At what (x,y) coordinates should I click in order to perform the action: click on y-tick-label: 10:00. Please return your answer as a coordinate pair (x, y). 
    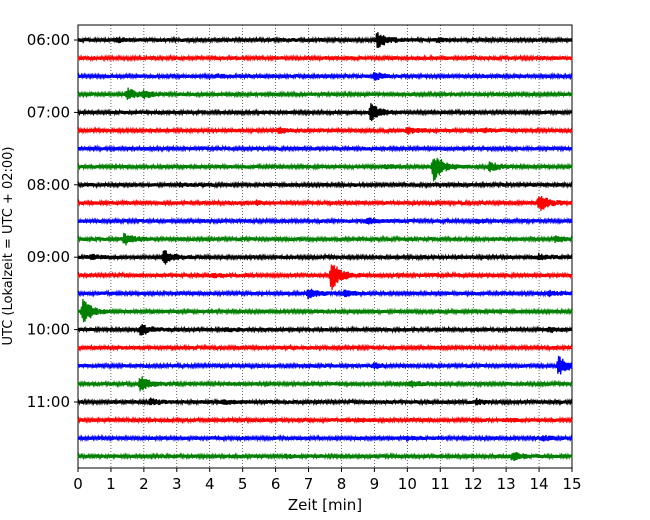
    Looking at the image, I should click on (48, 330).